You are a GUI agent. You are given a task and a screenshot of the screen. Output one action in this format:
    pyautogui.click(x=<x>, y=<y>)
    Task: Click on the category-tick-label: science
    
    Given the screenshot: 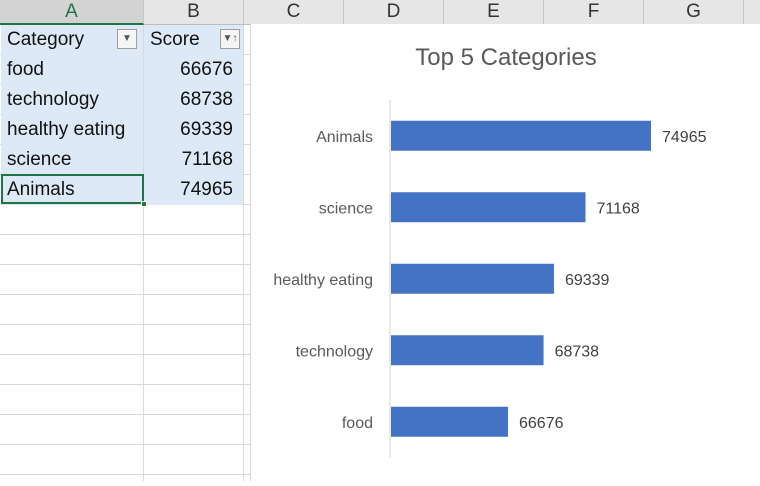 What is the action you would take?
    pyautogui.click(x=346, y=208)
    